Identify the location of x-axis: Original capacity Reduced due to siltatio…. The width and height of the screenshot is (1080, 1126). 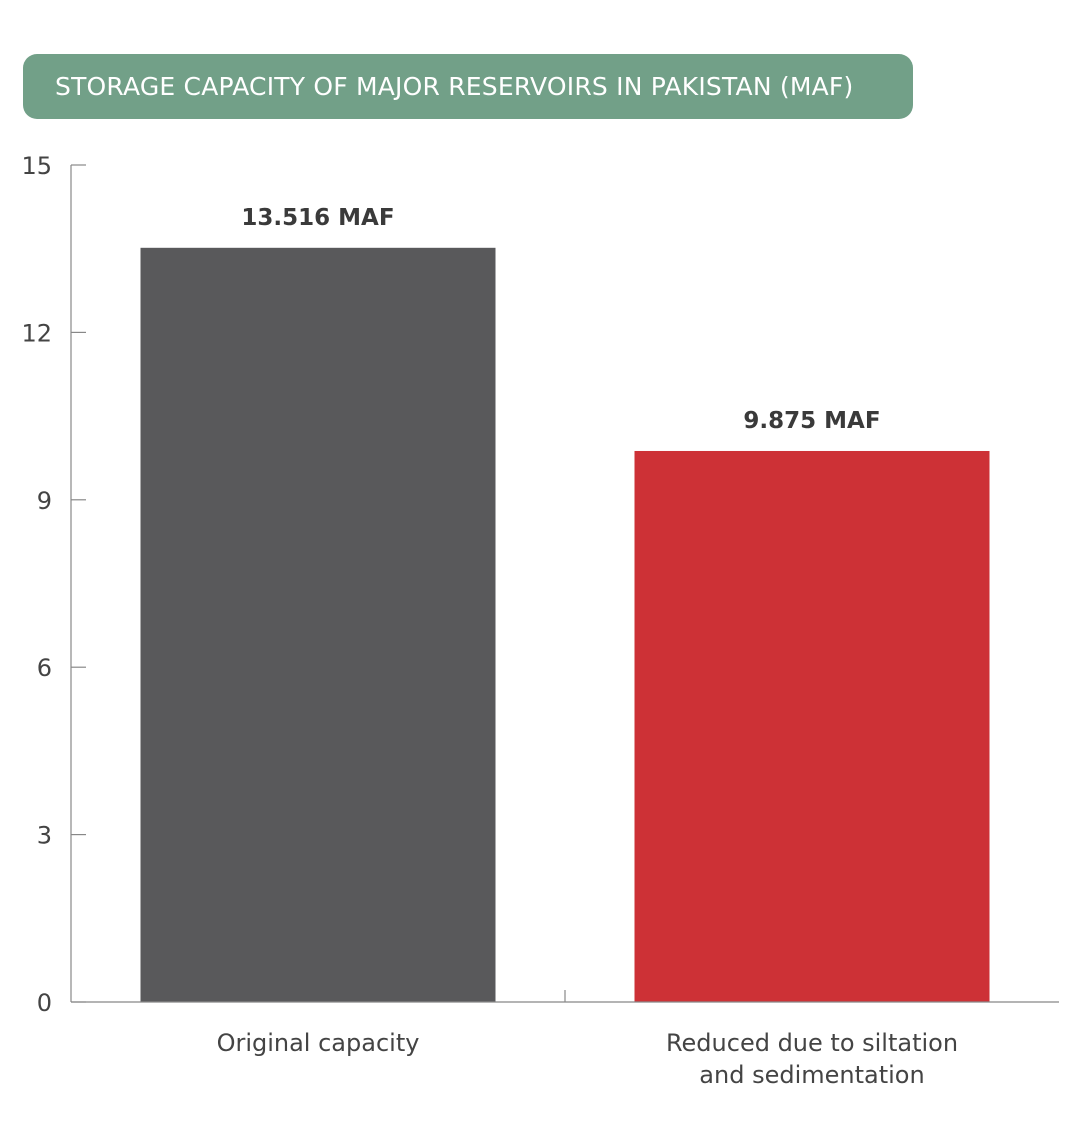
(565, 1039).